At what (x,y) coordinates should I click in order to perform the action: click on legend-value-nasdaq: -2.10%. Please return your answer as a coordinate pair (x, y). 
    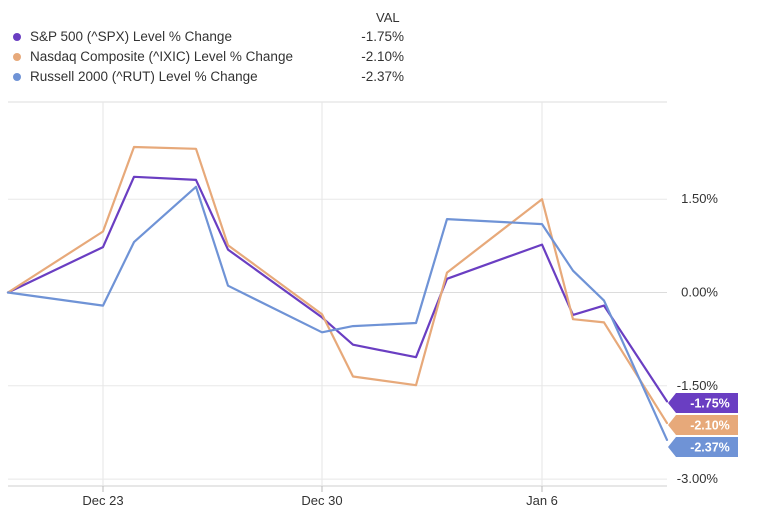
    Looking at the image, I should click on (382, 56).